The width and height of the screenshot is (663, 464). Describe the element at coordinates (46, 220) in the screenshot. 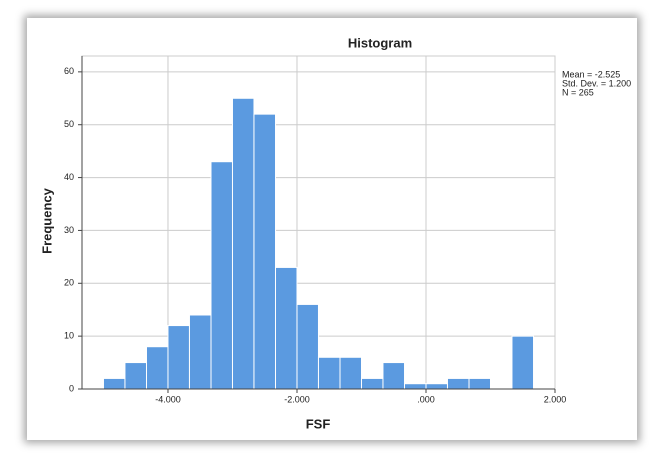

I see `y-axis-title: Frequency` at that location.